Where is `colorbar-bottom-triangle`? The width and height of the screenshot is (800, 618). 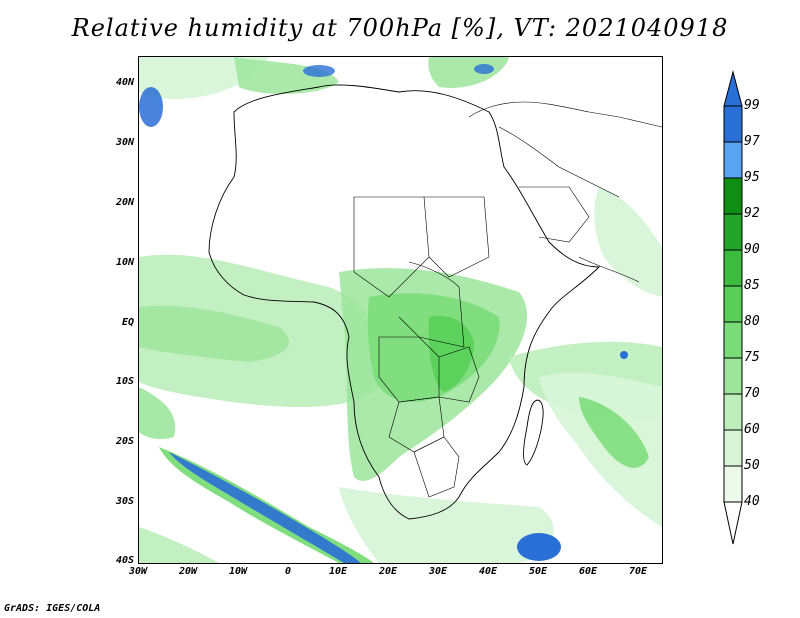 colorbar-bottom-triangle is located at coordinates (733, 523).